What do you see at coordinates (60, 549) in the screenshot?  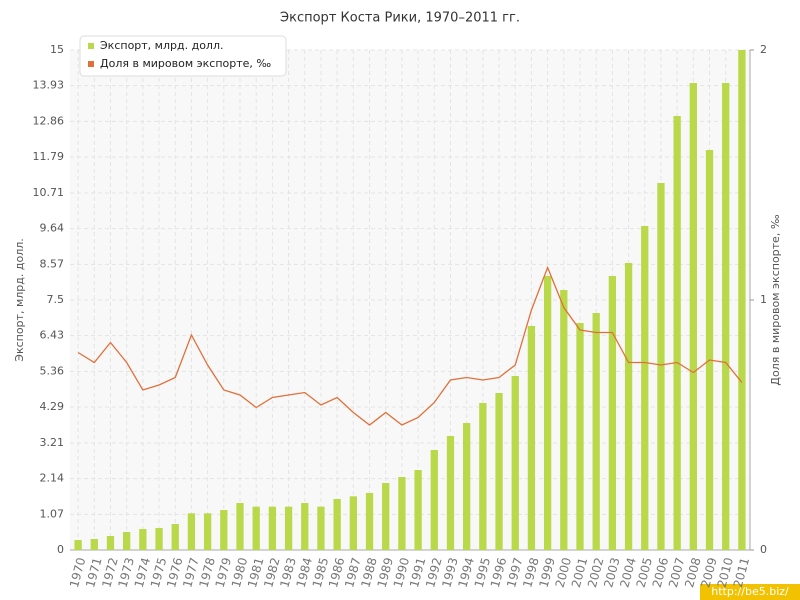 I see `y-tick-label: 0` at bounding box center [60, 549].